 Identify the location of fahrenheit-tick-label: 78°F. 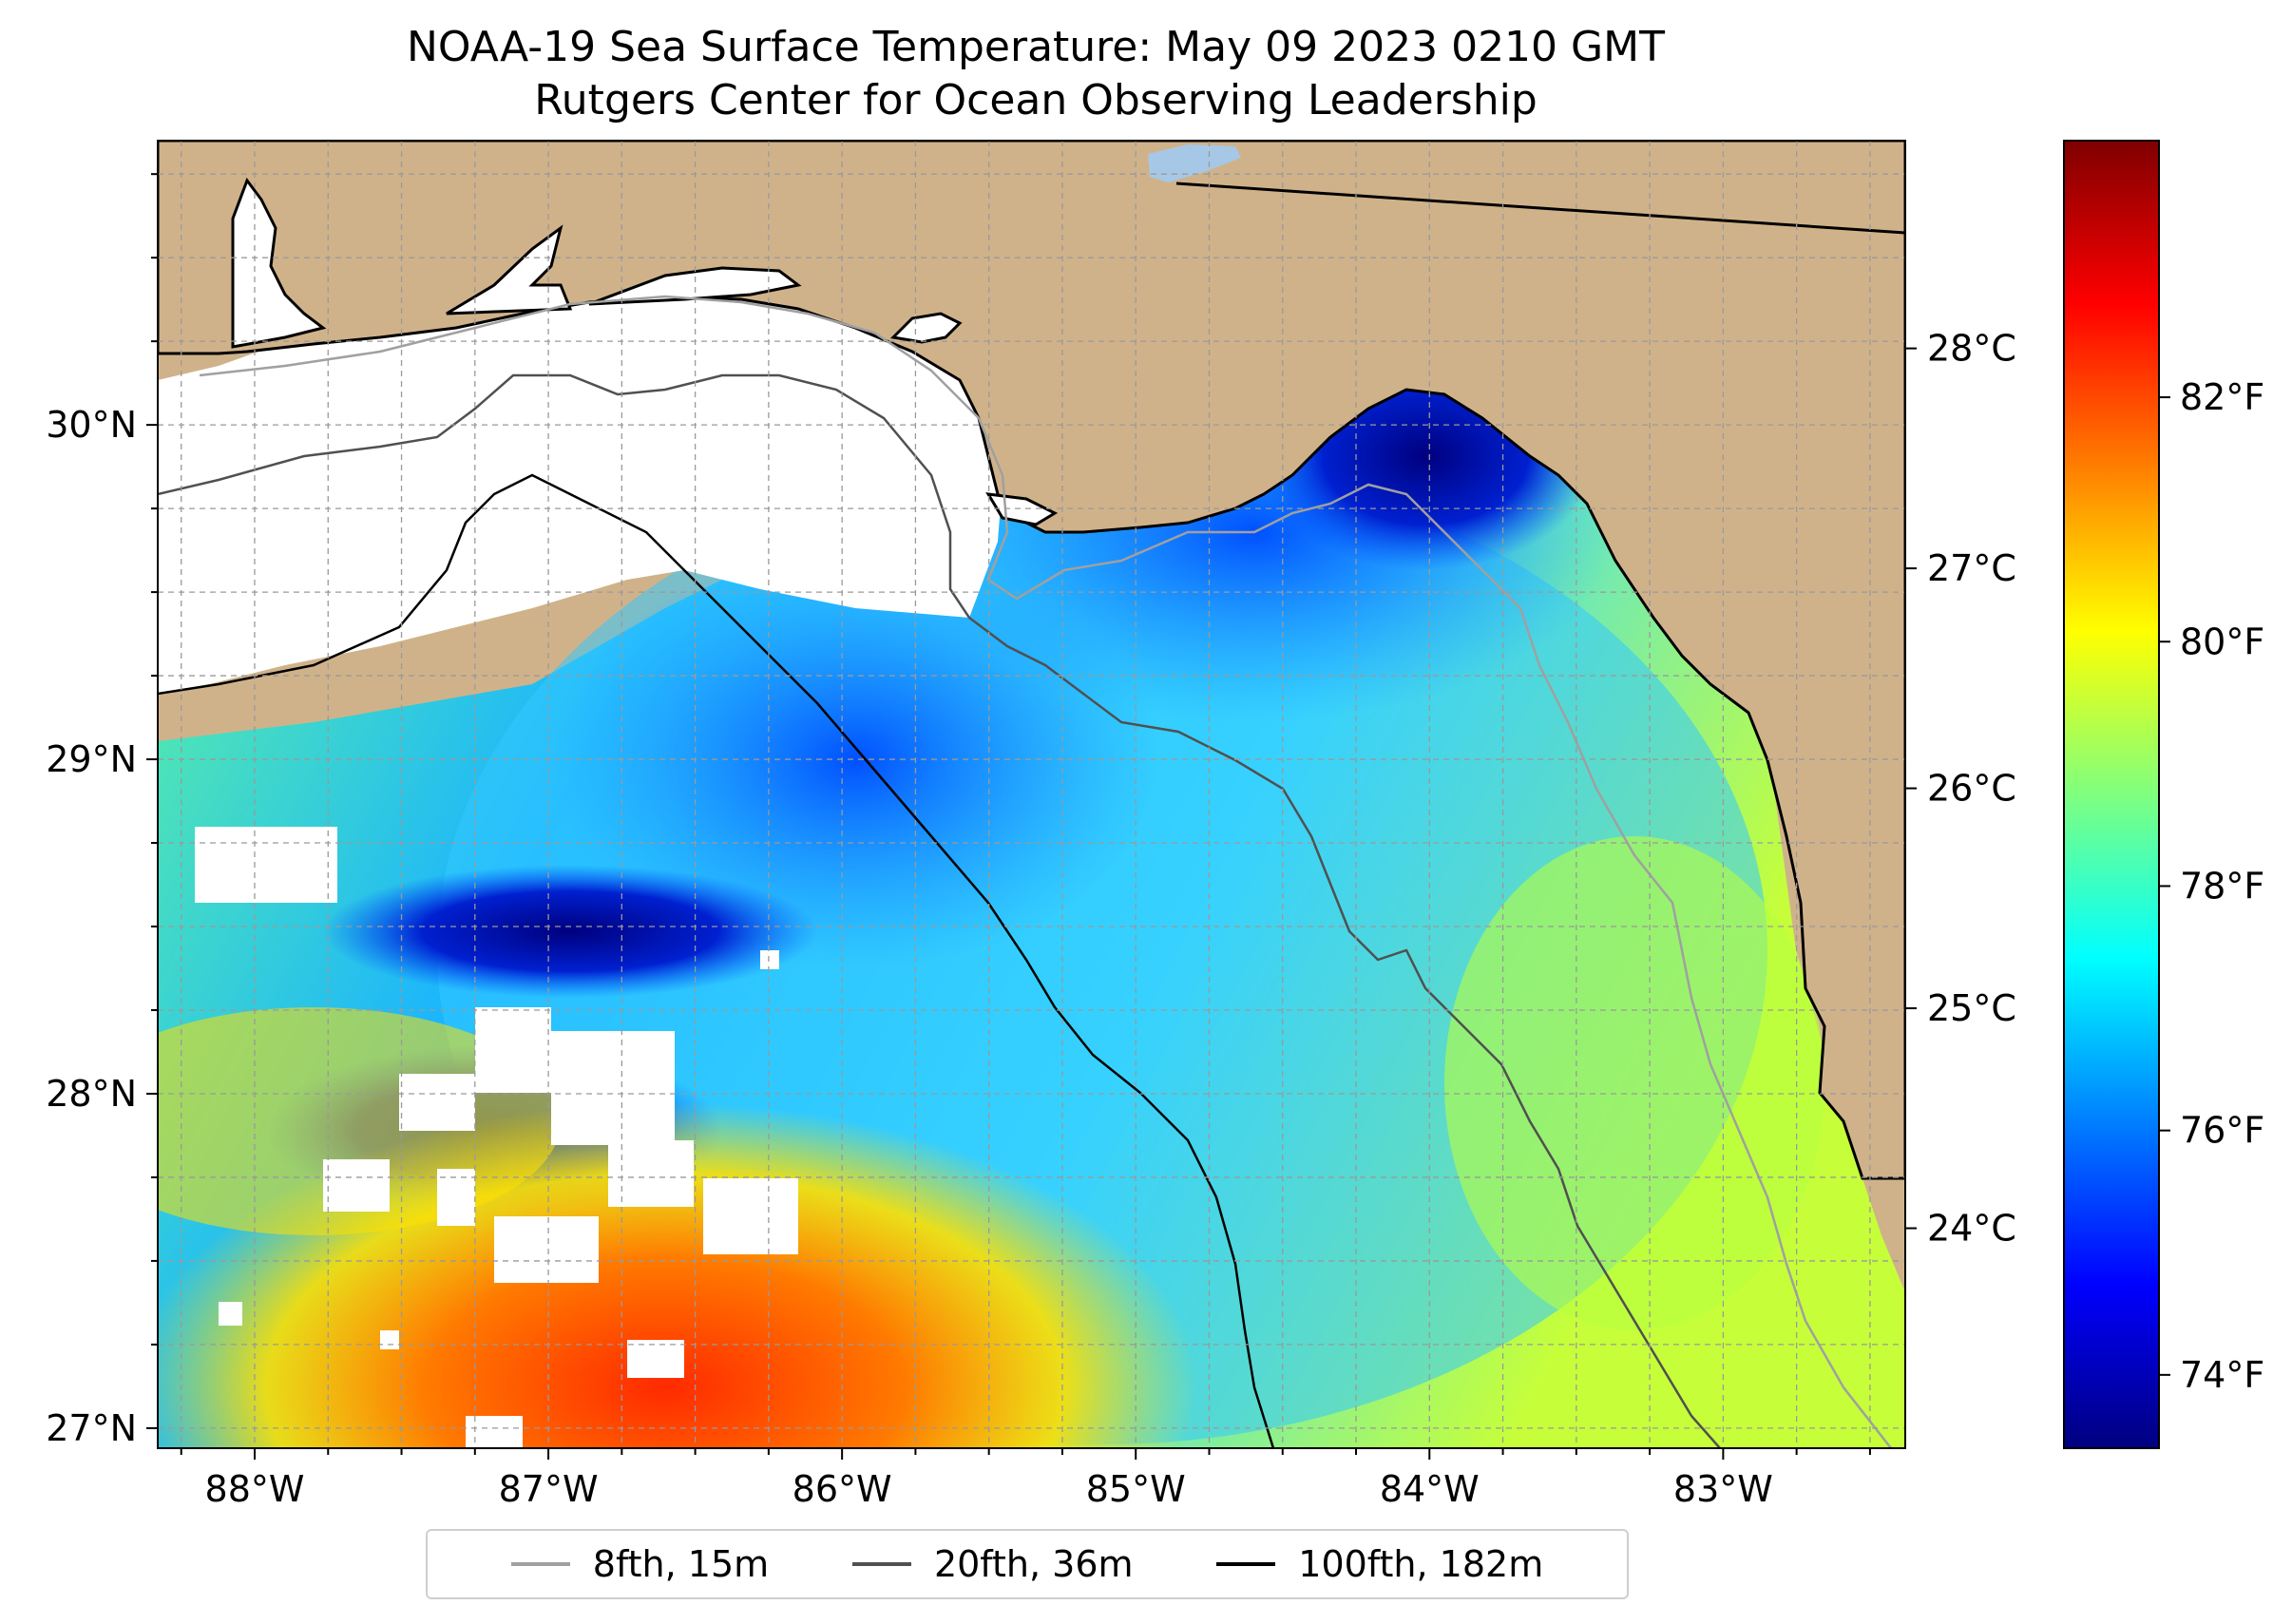
(2222, 886).